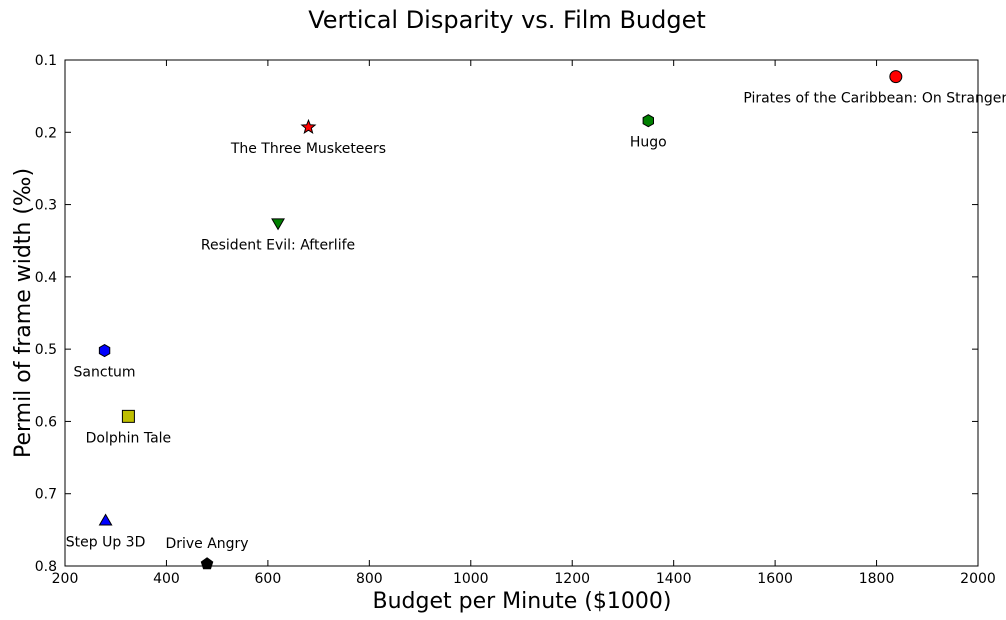 The image size is (1006, 620). What do you see at coordinates (46, 350) in the screenshot?
I see `y-tick-label: 0.5` at bounding box center [46, 350].